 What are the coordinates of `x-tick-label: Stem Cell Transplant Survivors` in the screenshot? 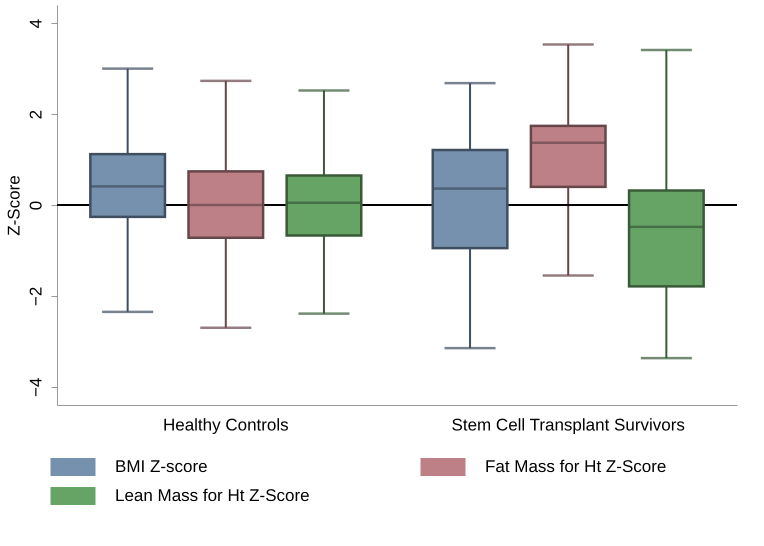 It's located at (568, 425).